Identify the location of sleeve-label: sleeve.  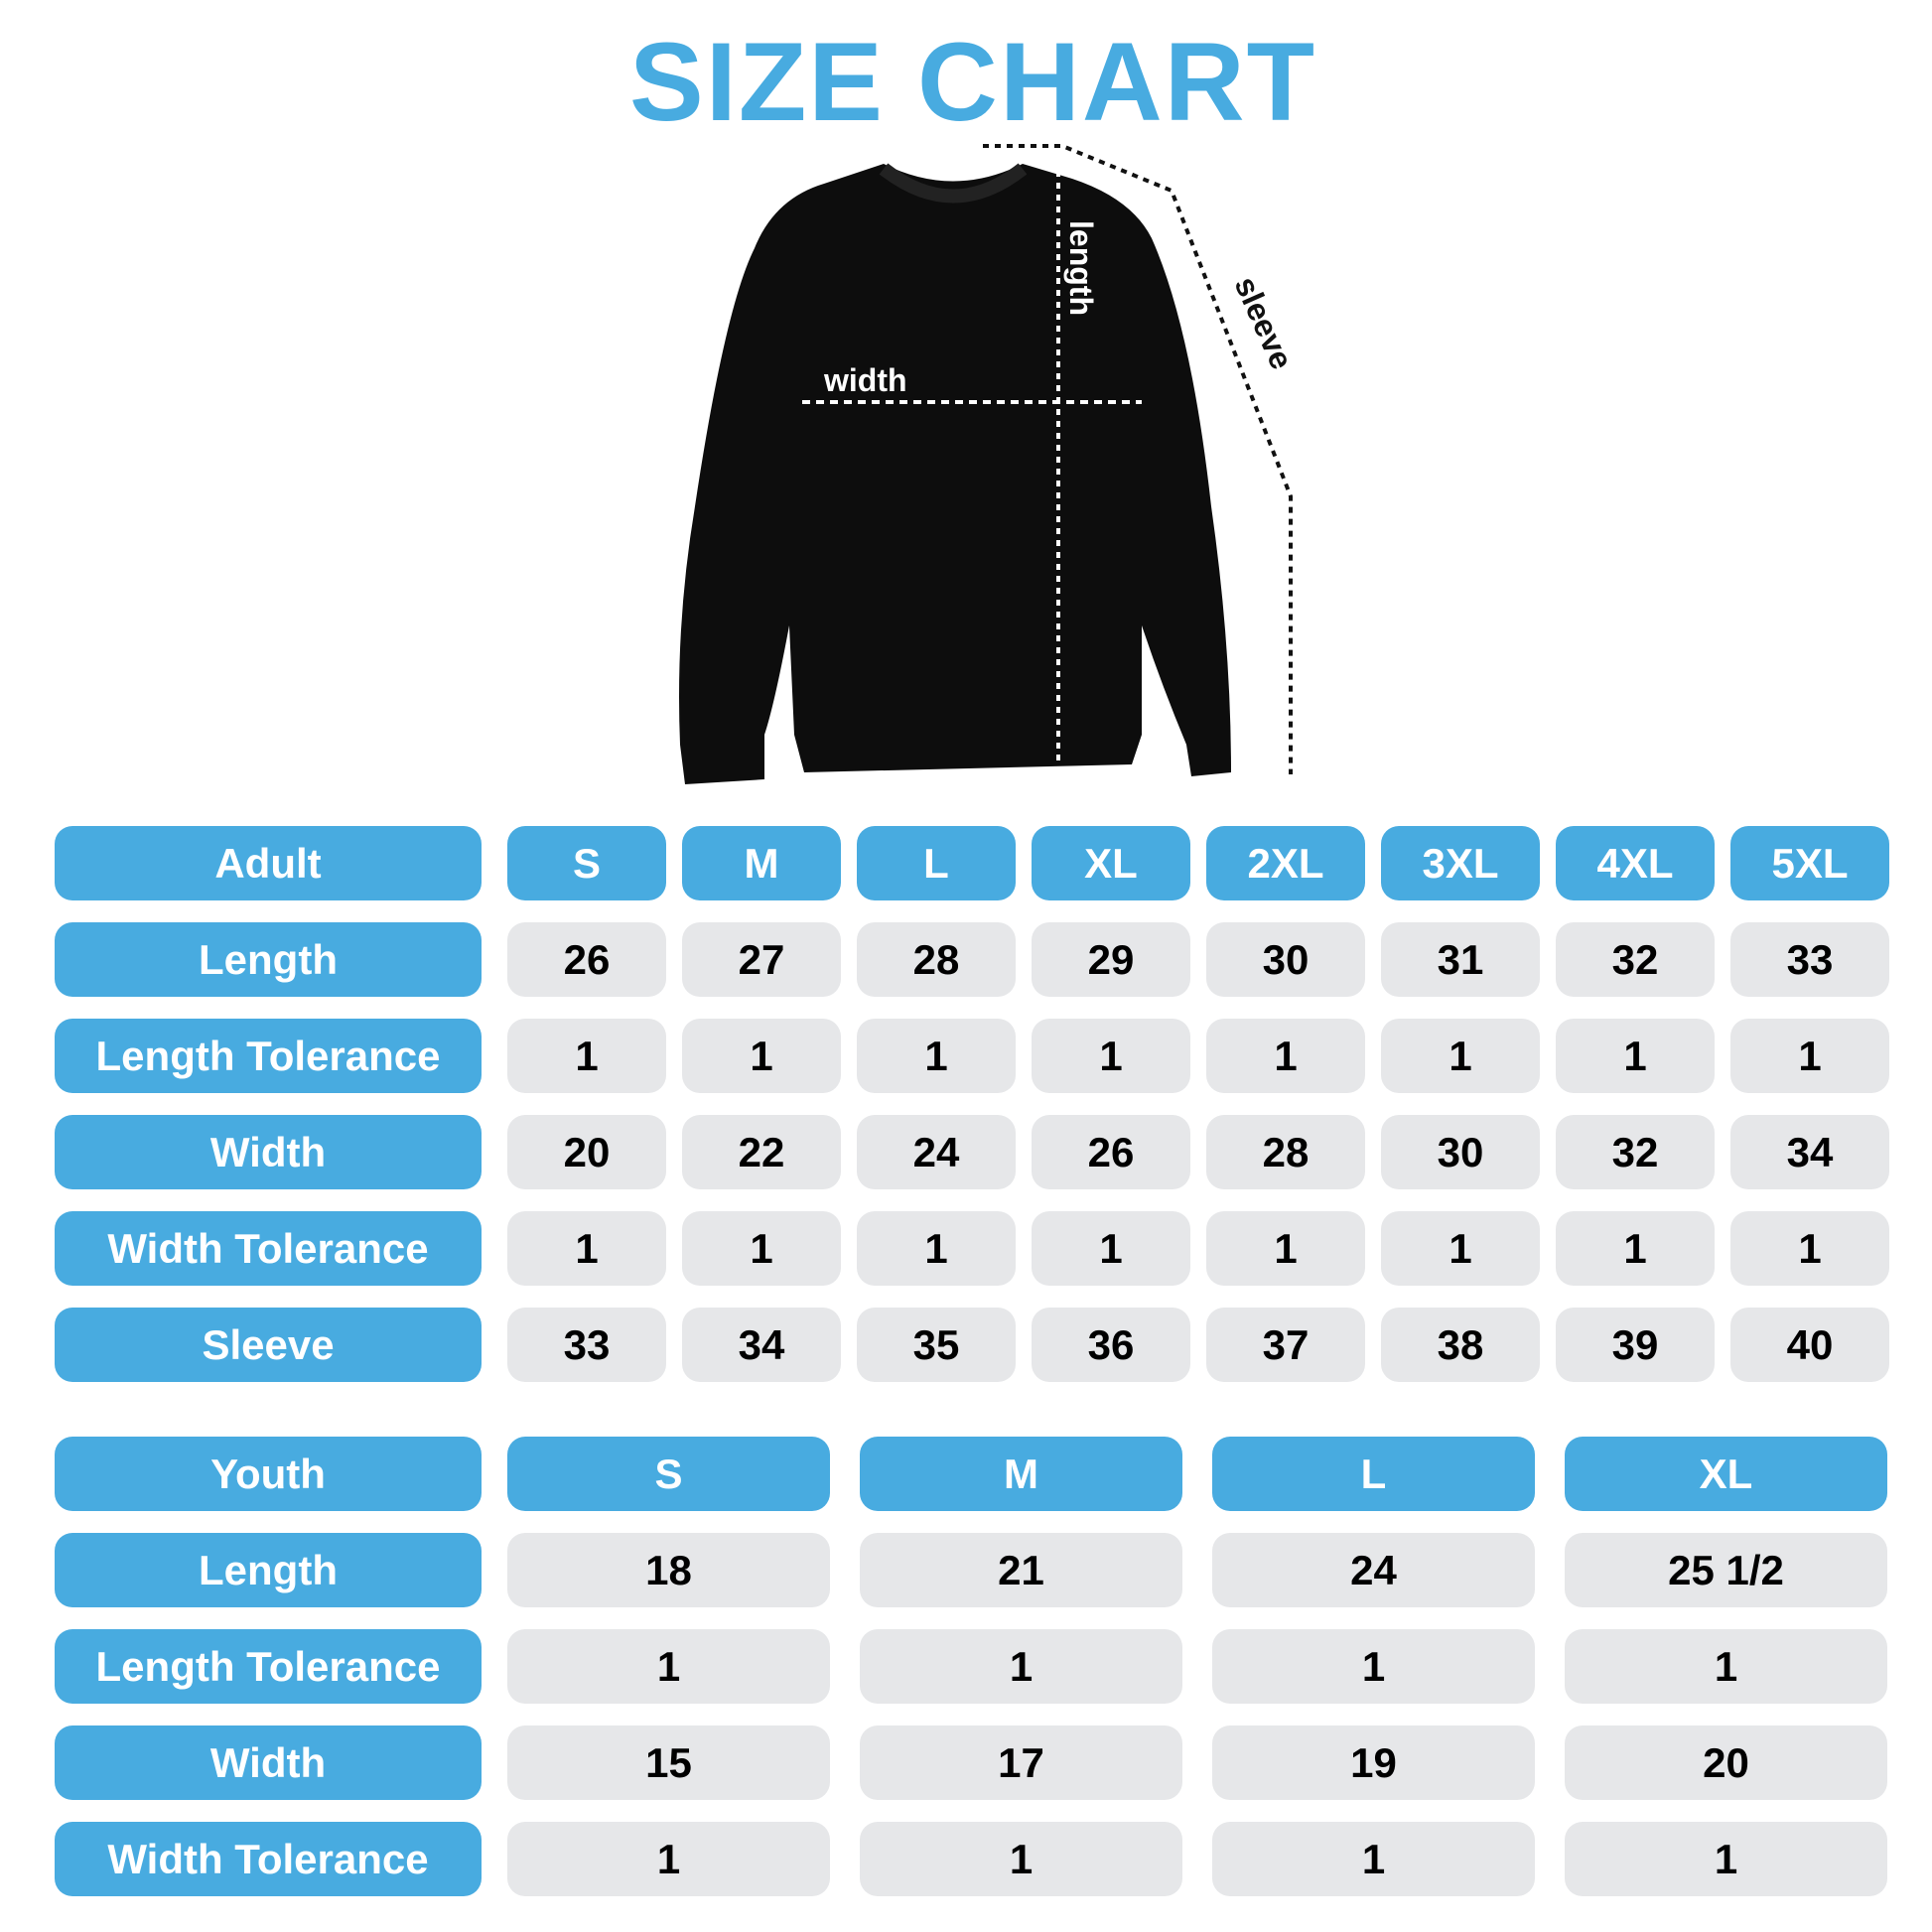
(1265, 322).